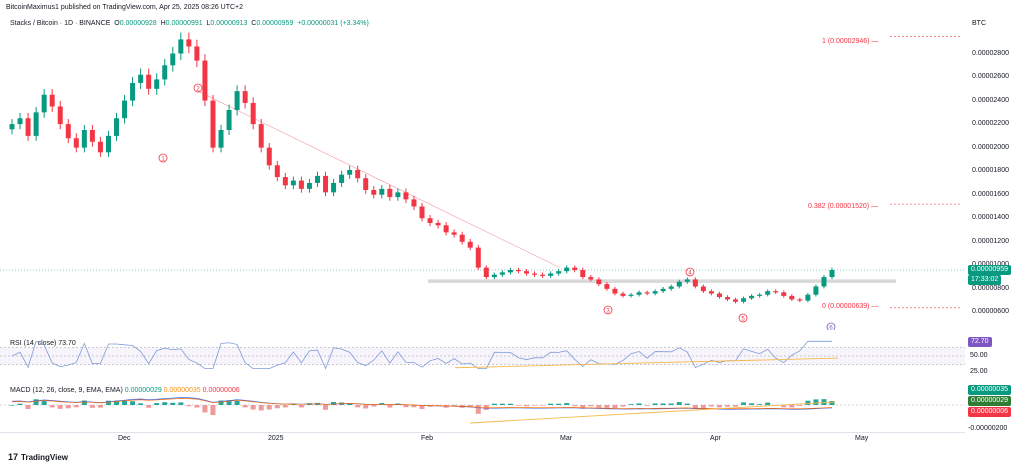 The image size is (1024, 471). What do you see at coordinates (843, 206) in the screenshot?
I see `fib-level-0382: 0.382 (0.00001520) —` at bounding box center [843, 206].